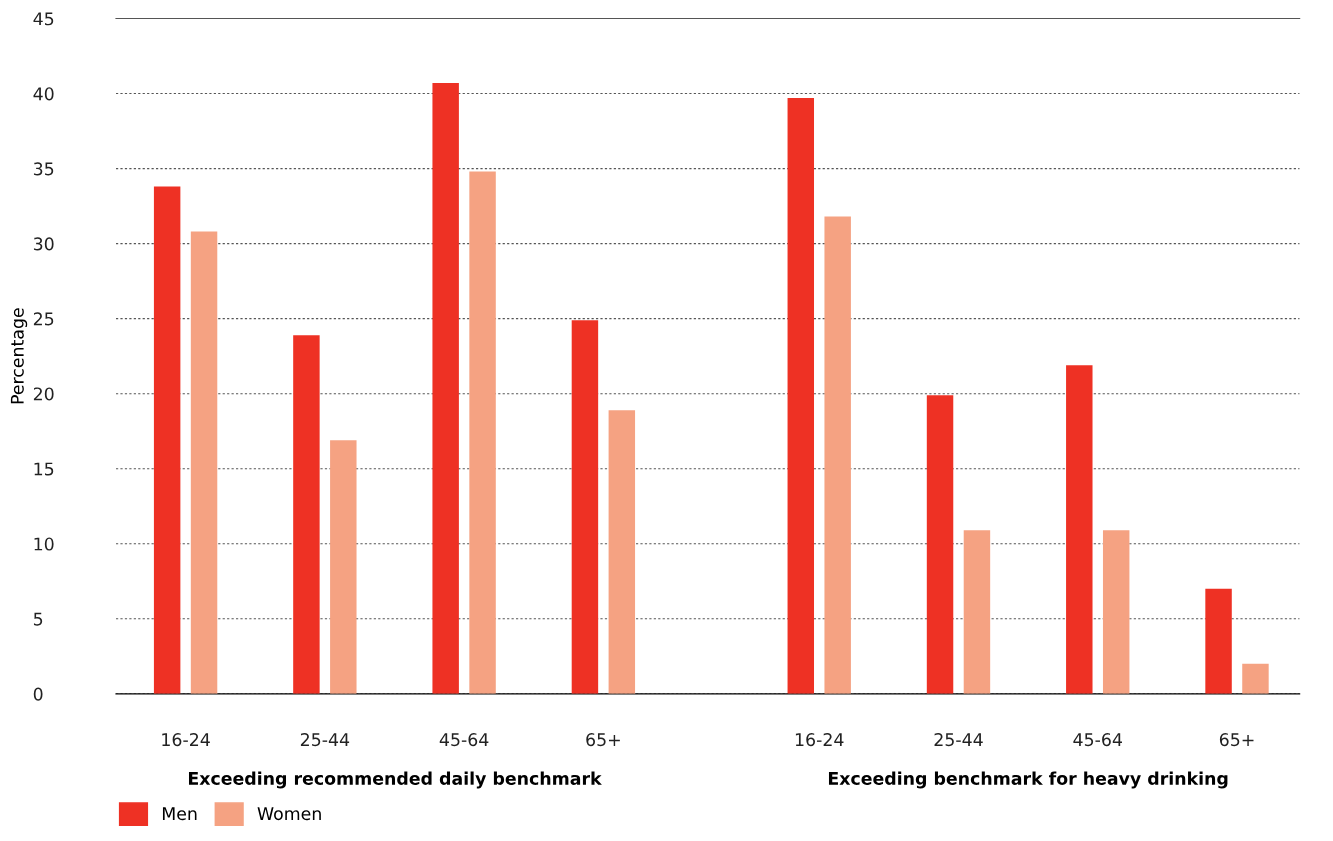  Describe the element at coordinates (43, 394) in the screenshot. I see `y-tick-label: 20` at that location.